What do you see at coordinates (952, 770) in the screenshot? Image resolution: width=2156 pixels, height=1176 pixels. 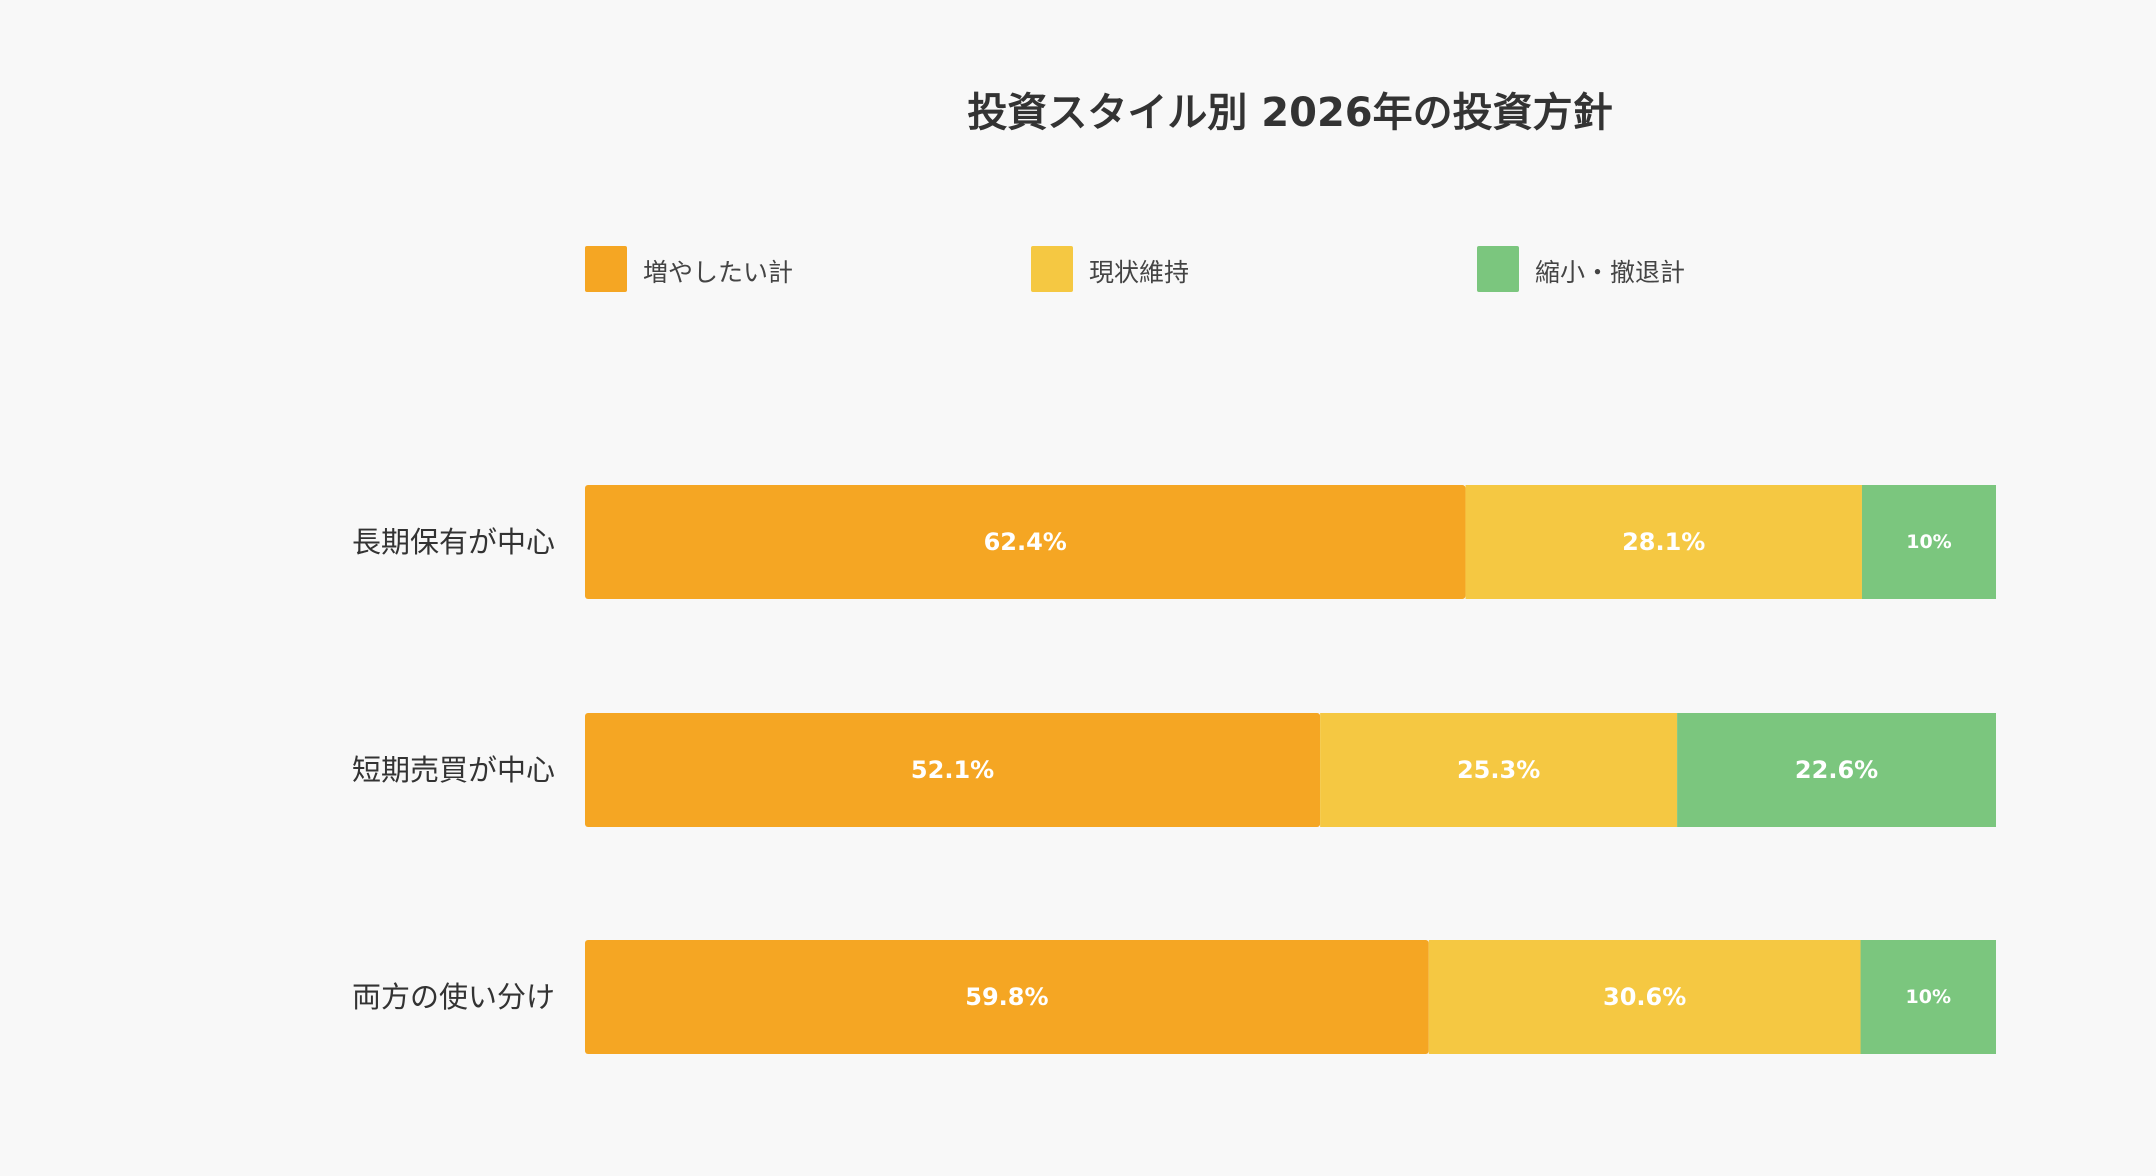 I see `data-label: 52.1%` at bounding box center [952, 770].